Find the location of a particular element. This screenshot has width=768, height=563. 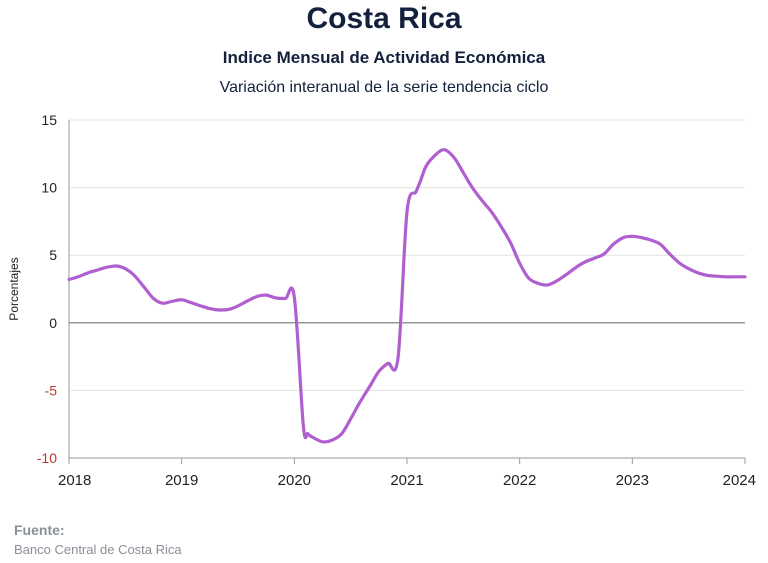

x-tick-label: 2021 is located at coordinates (406, 480).